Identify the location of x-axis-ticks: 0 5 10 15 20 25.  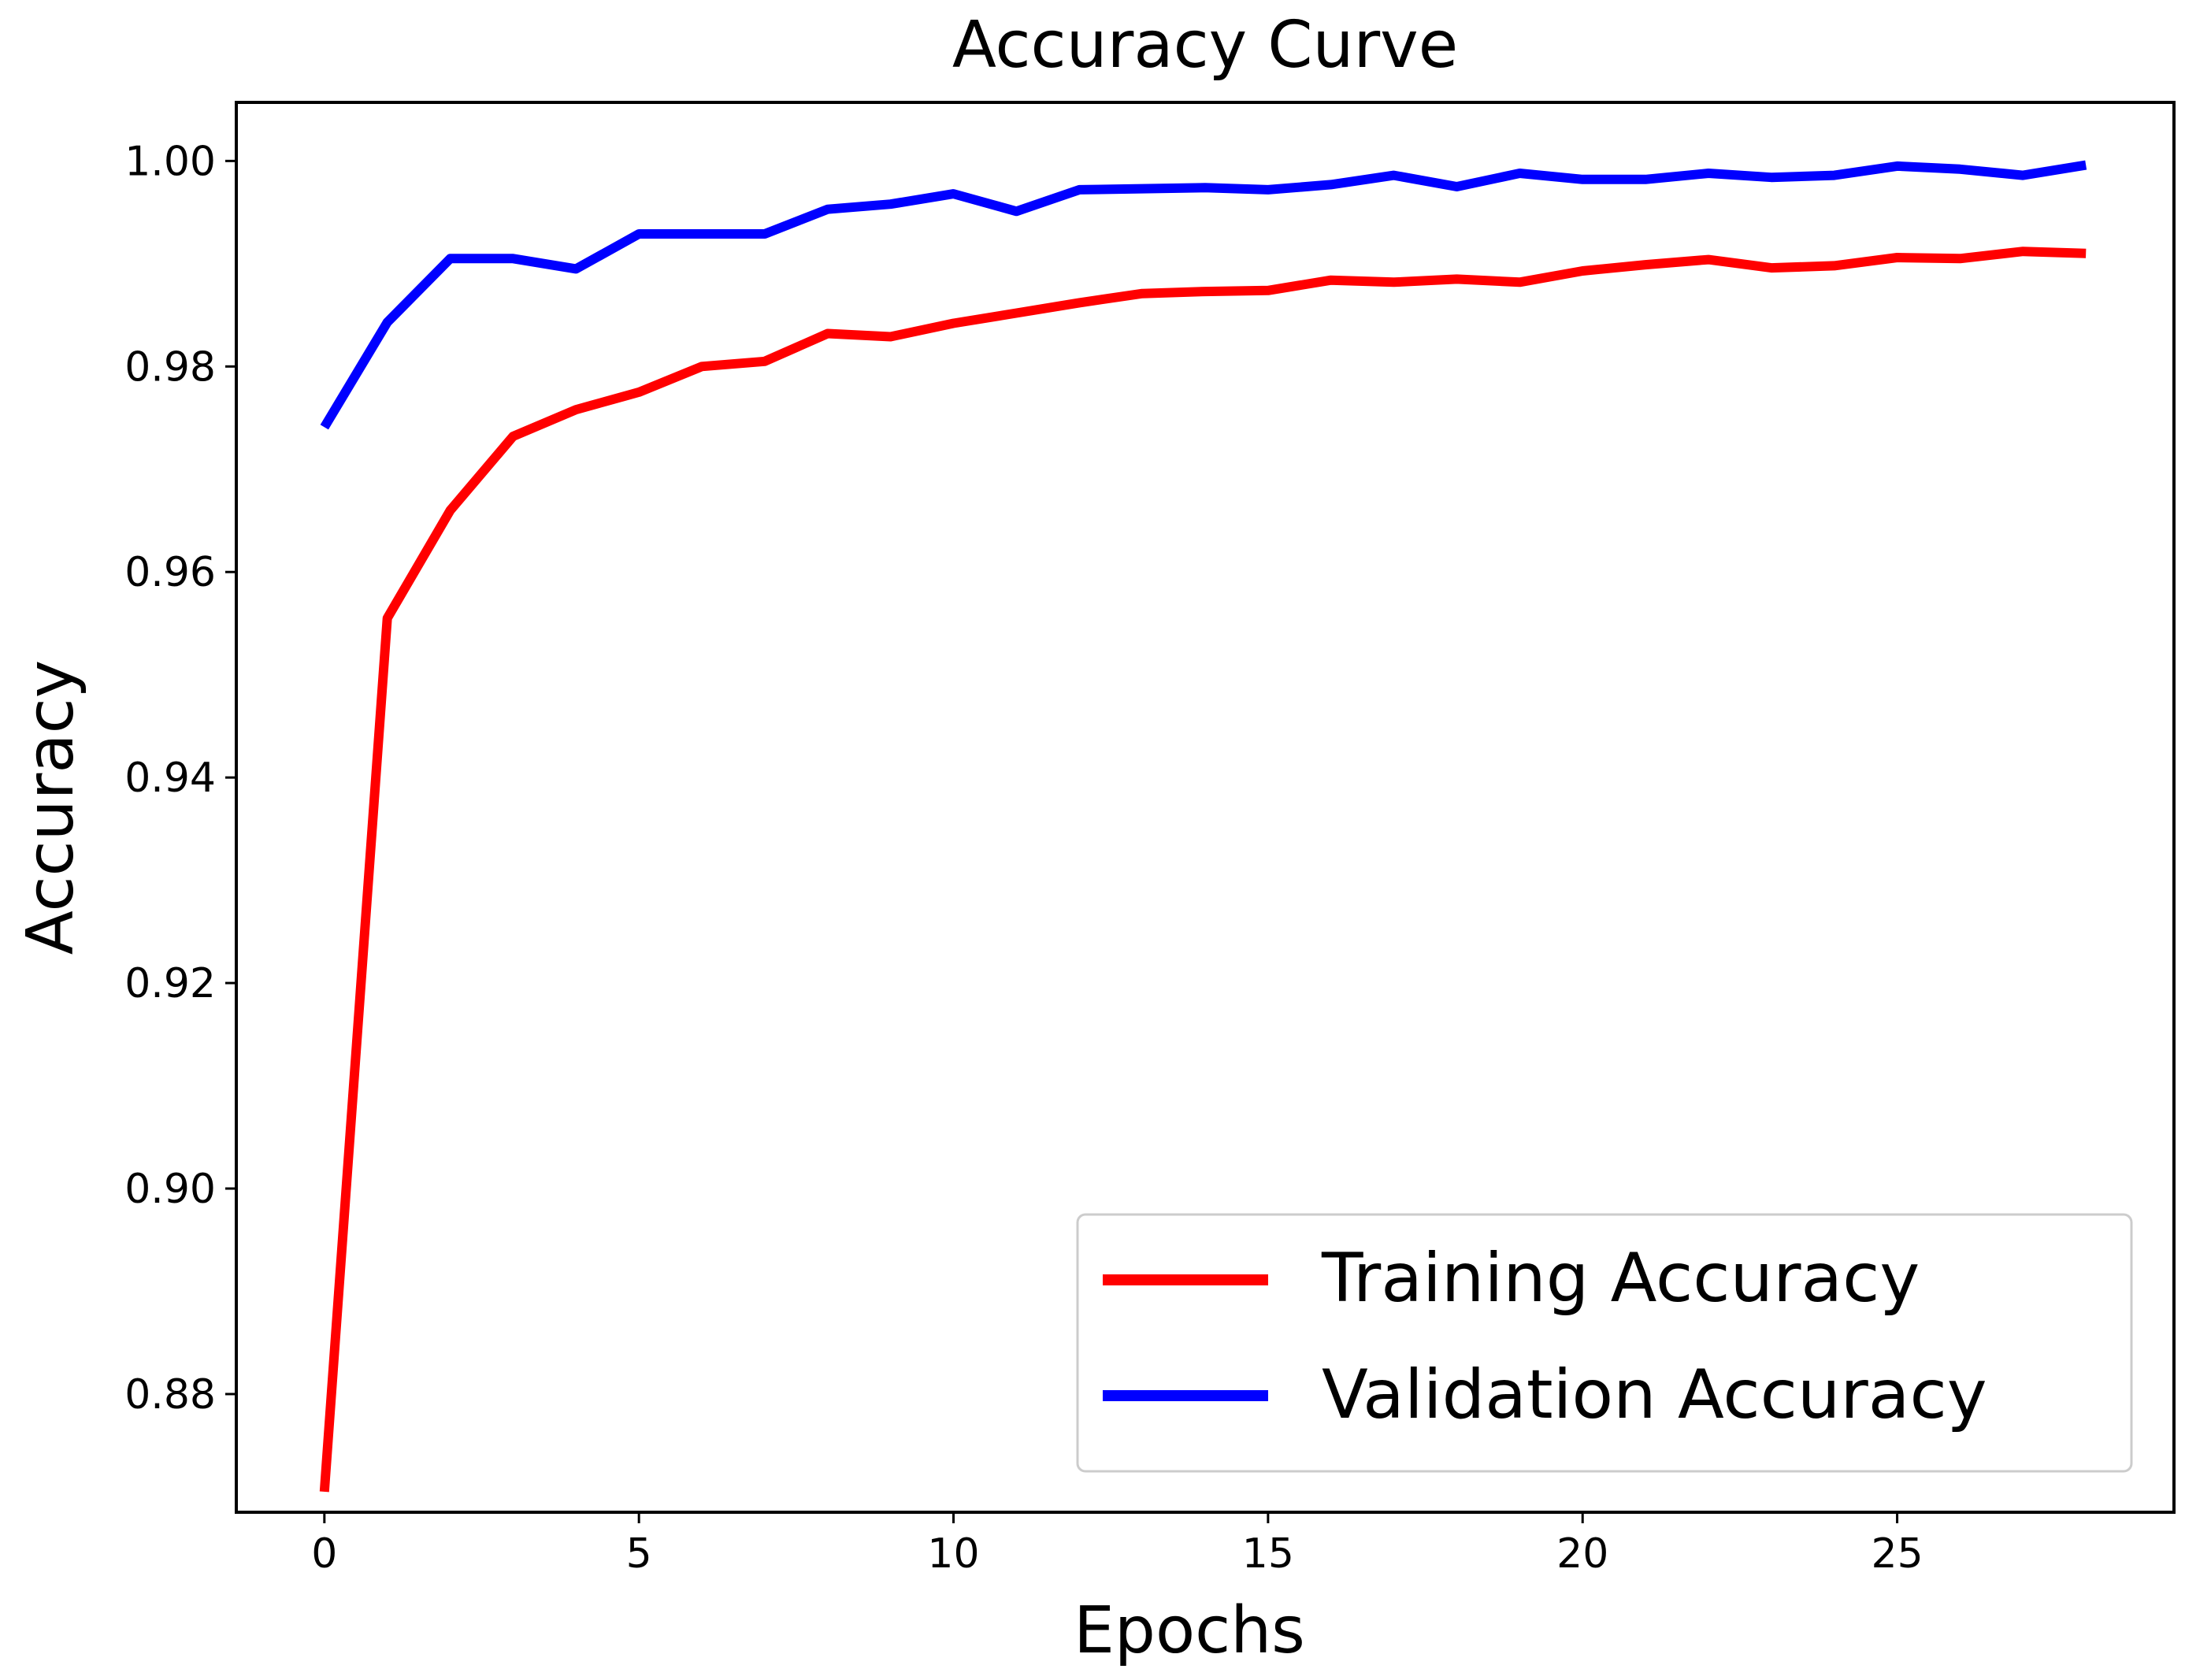
(1117, 1545).